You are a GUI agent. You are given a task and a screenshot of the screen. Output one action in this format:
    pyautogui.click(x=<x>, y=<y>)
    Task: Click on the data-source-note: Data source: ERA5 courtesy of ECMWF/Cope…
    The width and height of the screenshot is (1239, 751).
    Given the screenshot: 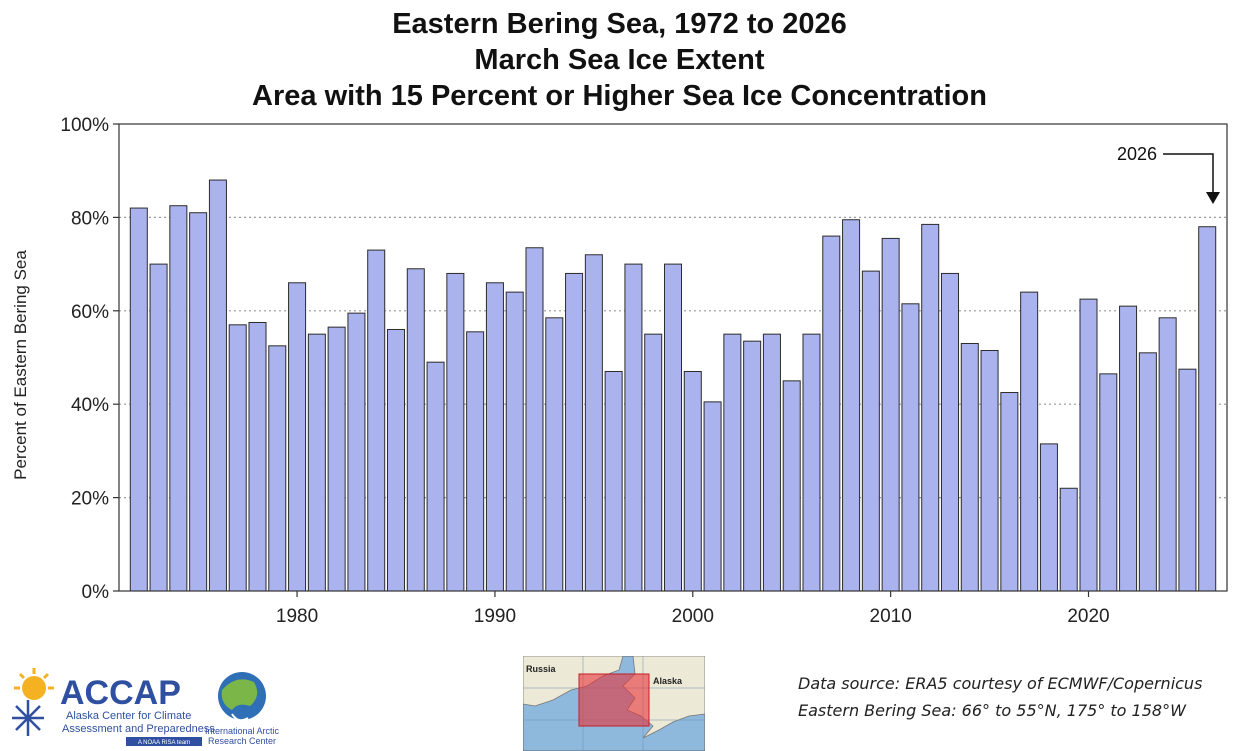 What is the action you would take?
    pyautogui.click(x=1000, y=697)
    